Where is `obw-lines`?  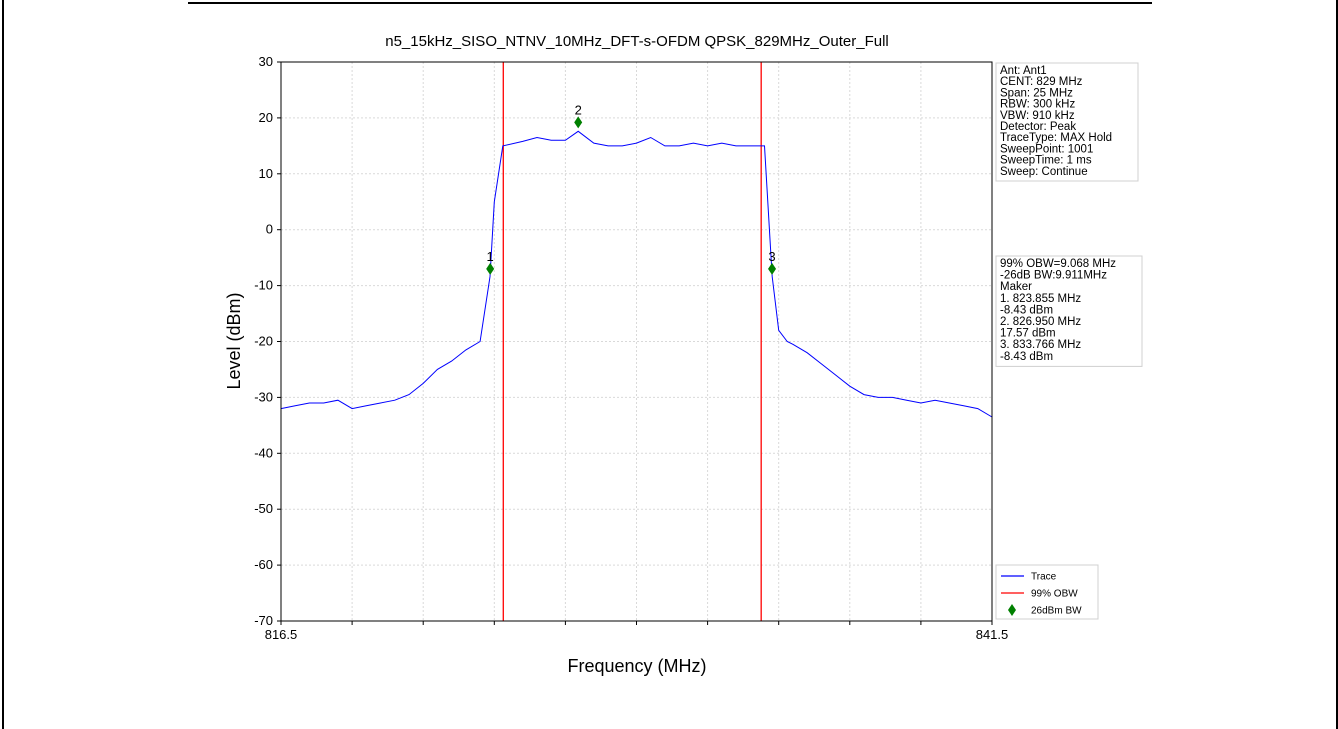 obw-lines is located at coordinates (632, 341).